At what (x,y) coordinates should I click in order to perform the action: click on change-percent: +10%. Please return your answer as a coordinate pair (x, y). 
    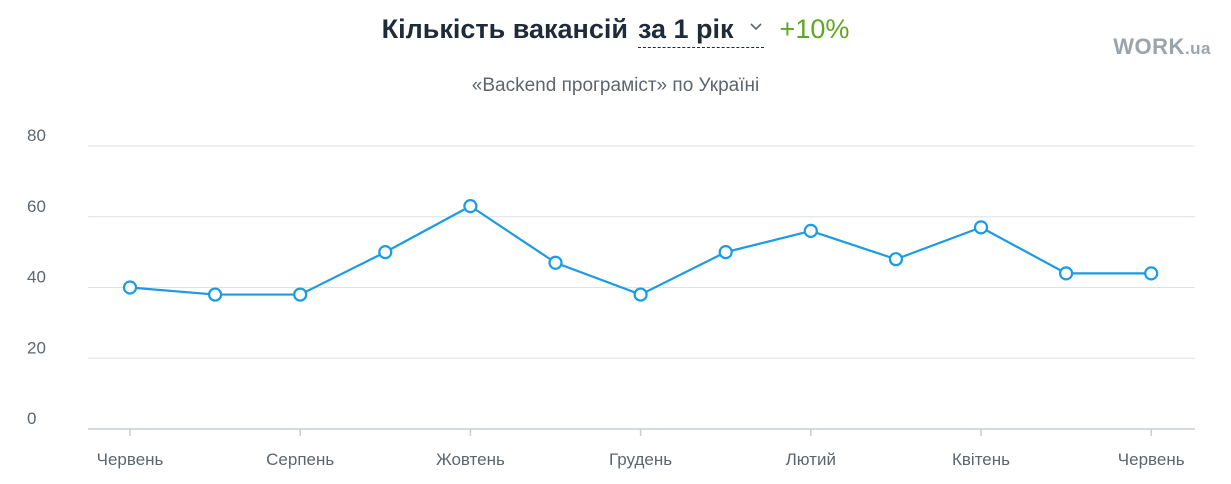
    Looking at the image, I should click on (814, 29).